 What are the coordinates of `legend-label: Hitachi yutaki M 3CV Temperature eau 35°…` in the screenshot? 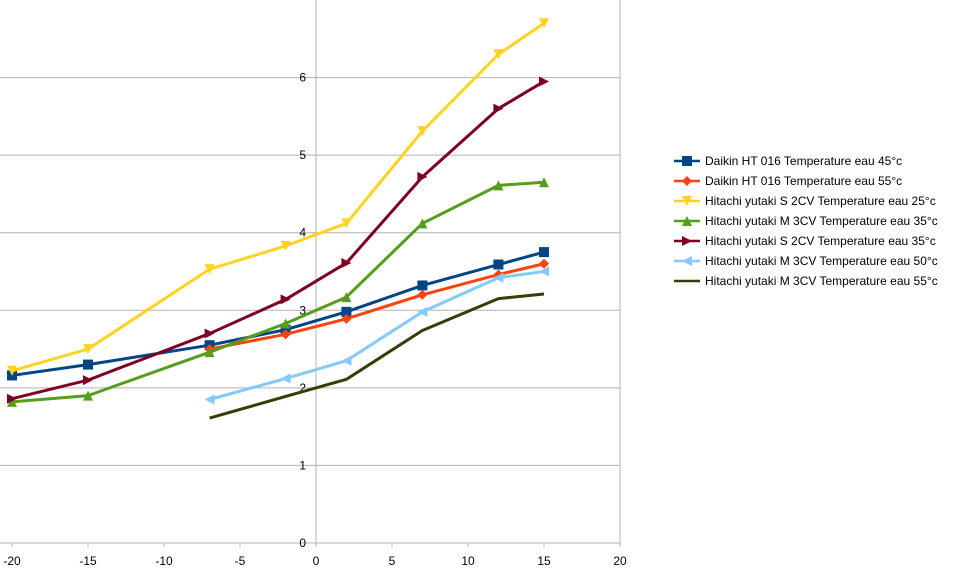 It's located at (821, 221).